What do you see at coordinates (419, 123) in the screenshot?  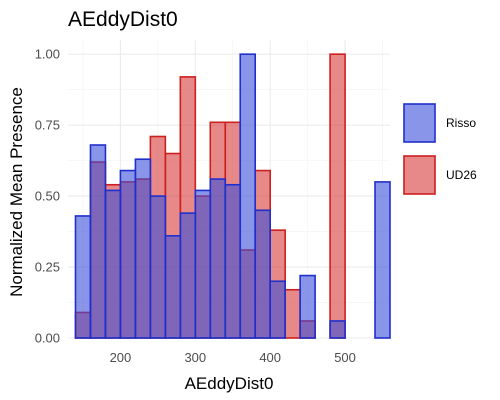 I see `legend-key-risso` at bounding box center [419, 123].